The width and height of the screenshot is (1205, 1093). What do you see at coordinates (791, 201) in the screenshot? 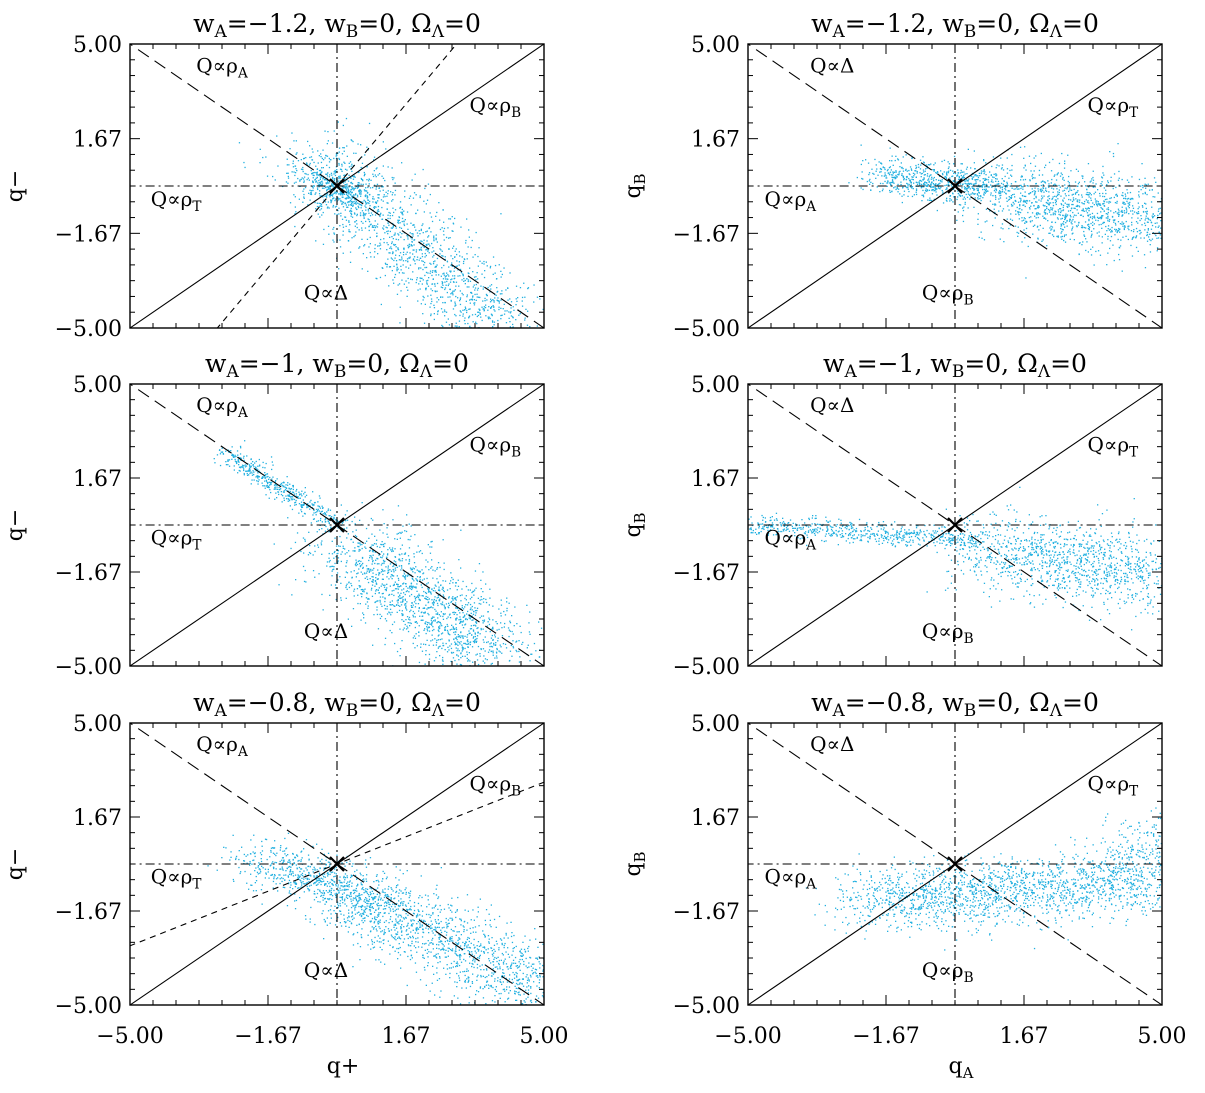
I see `line-annotation: Q∝ρA` at bounding box center [791, 201].